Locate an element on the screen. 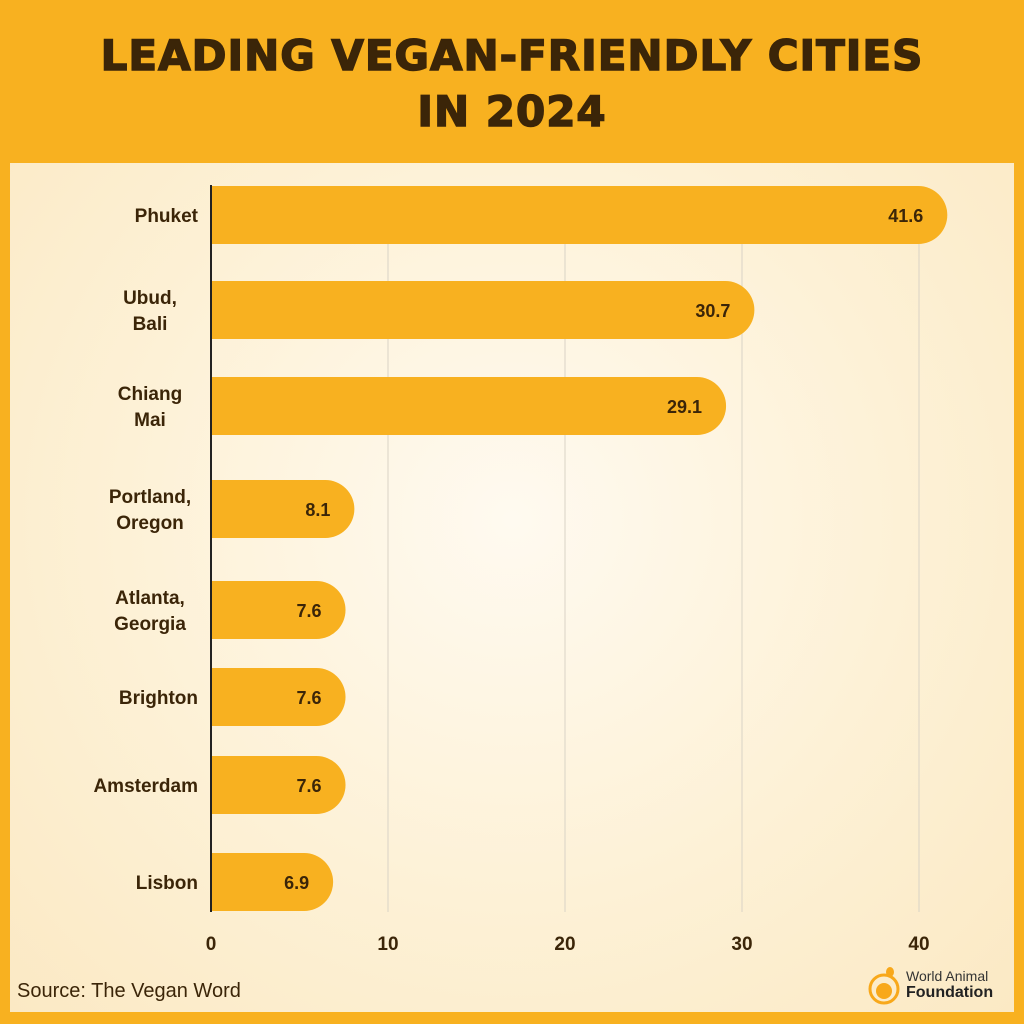 The image size is (1024, 1024). logo-line2: Foundation is located at coordinates (950, 992).